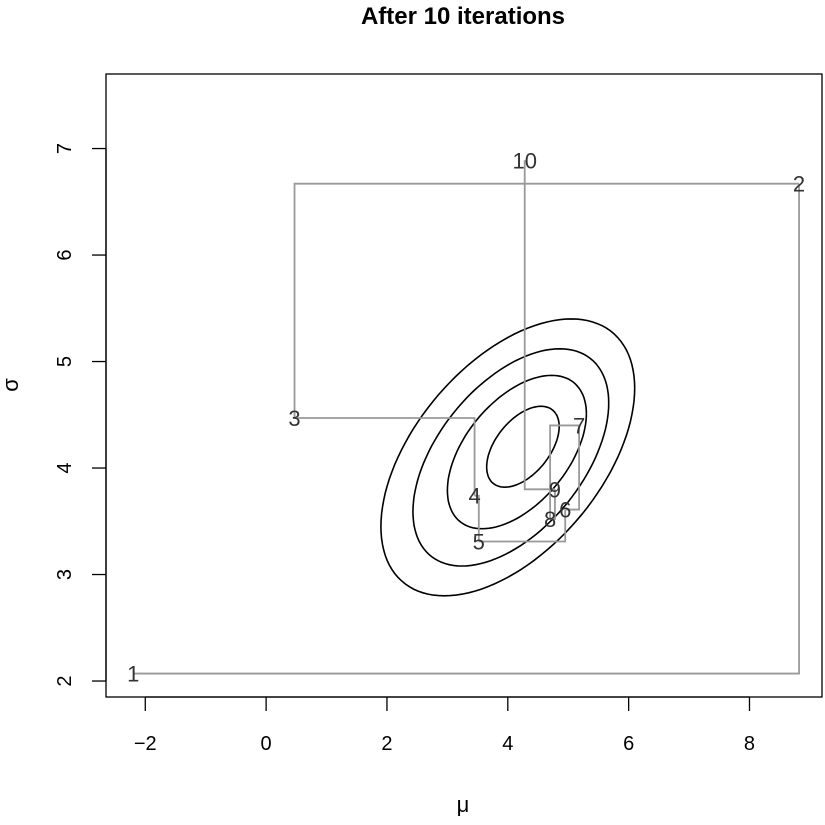  Describe the element at coordinates (565, 510) in the screenshot. I see `iteration-label-6: 6` at that location.